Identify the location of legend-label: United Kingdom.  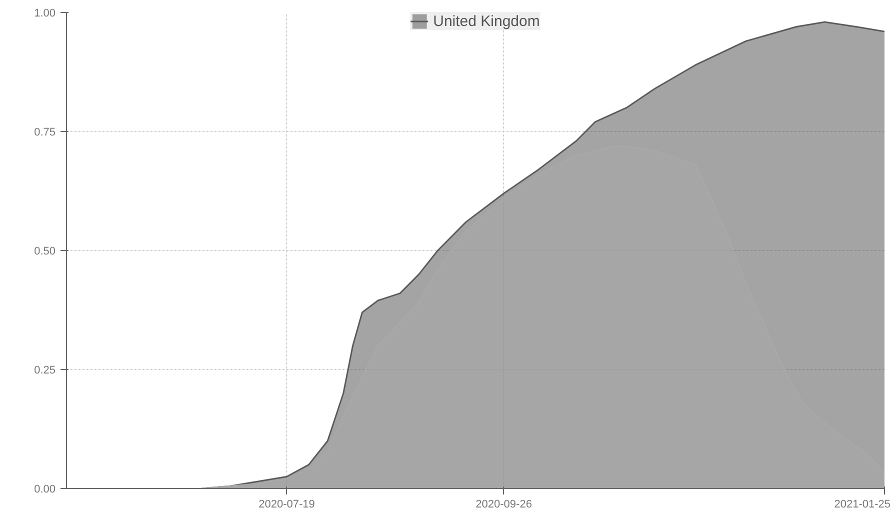
(486, 21).